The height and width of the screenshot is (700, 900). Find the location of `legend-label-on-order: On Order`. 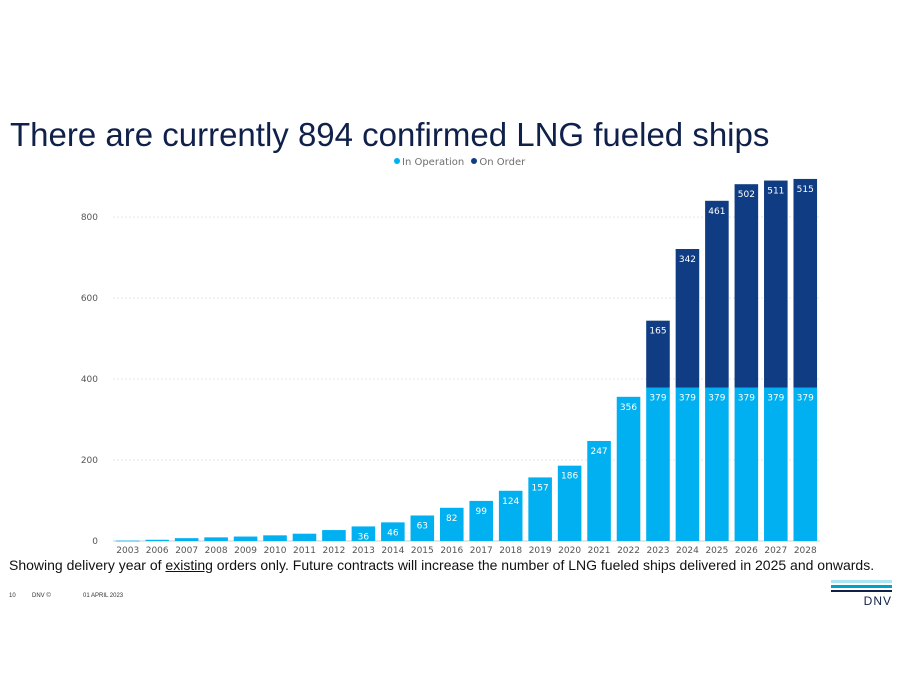

legend-label-on-order: On Order is located at coordinates (502, 162).